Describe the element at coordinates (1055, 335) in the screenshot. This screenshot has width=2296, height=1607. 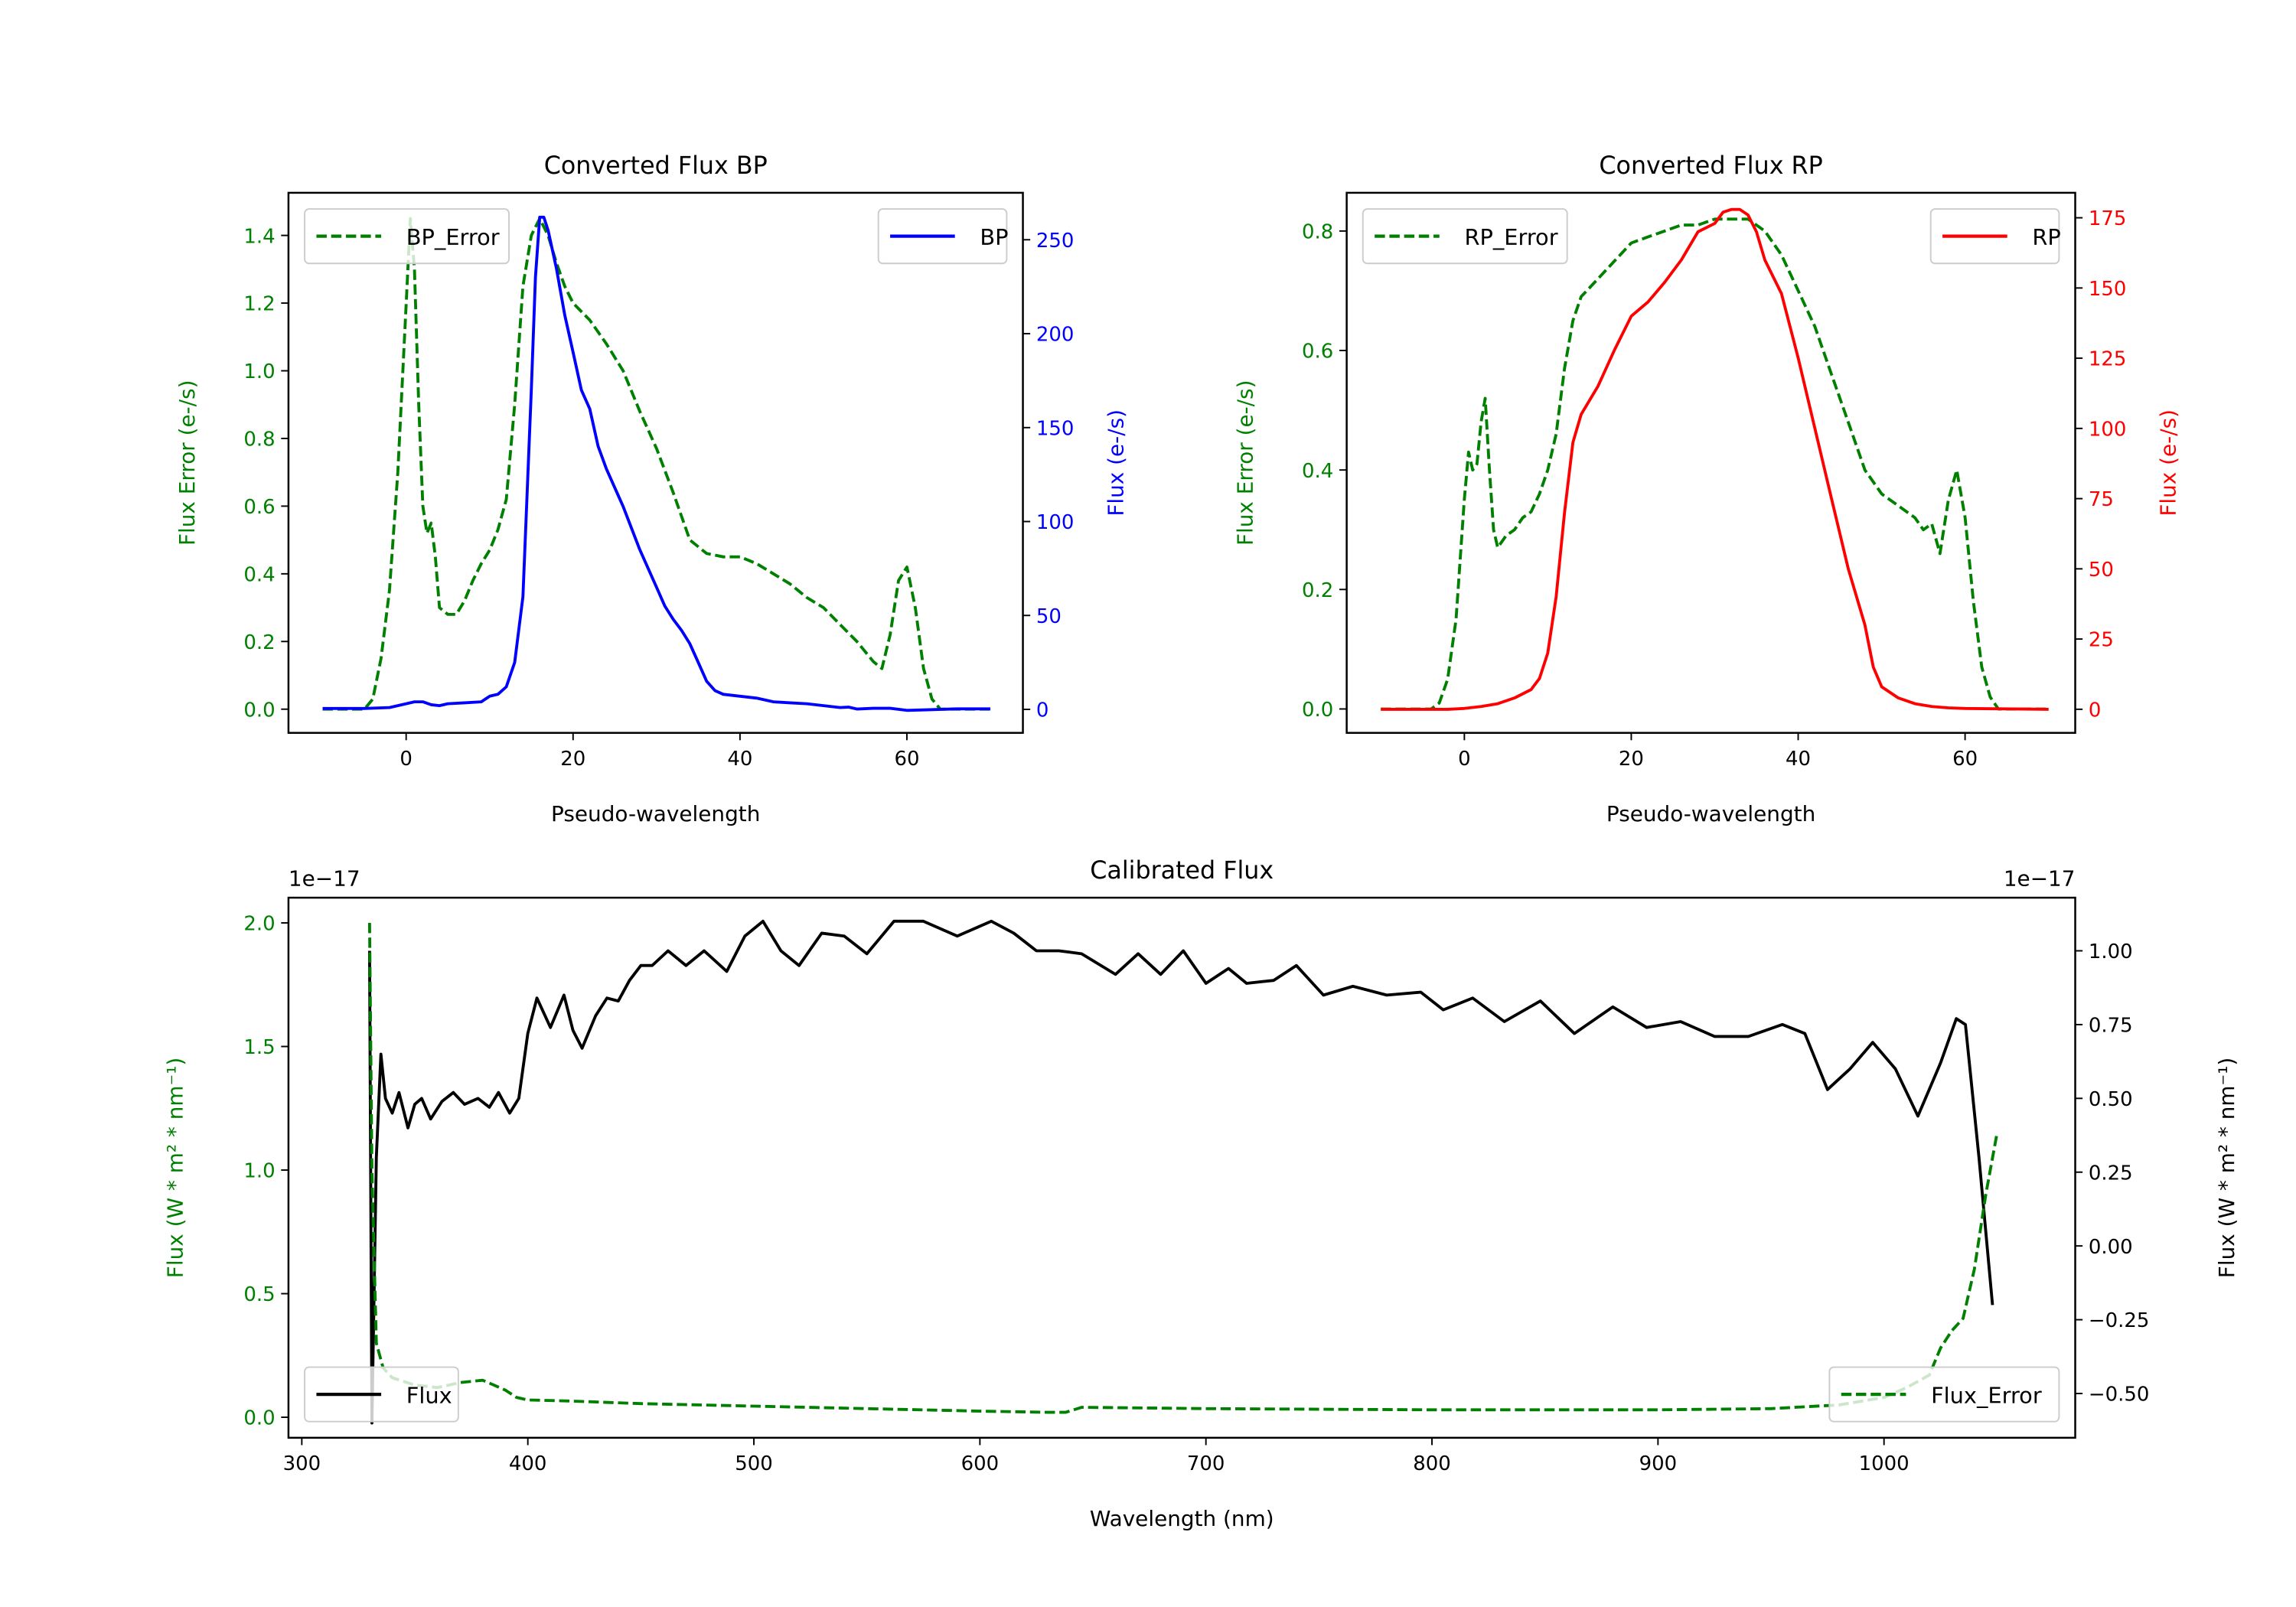
I see `y-right-tick-label: 200` at that location.